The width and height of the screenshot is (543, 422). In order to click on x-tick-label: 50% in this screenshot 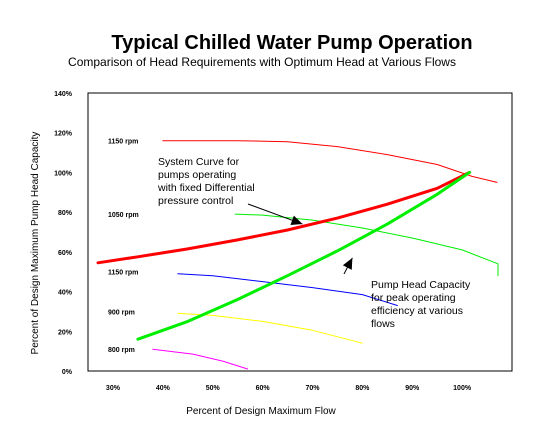, I will do `click(213, 388)`.